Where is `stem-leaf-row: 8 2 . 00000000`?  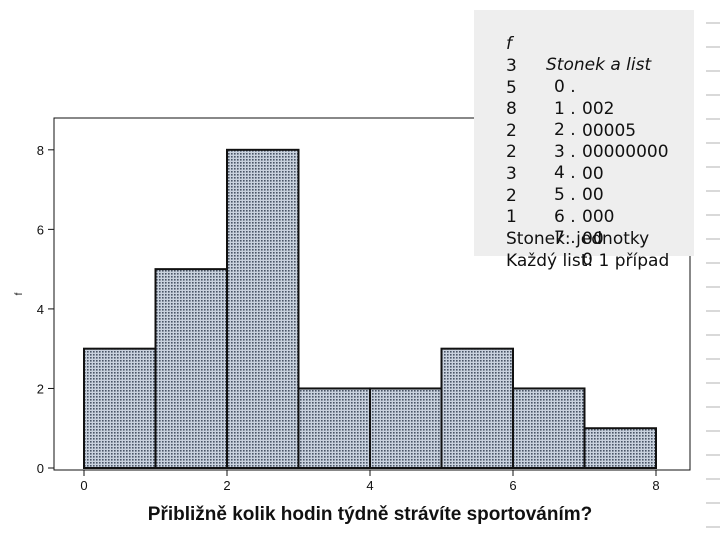 stem-leaf-row: 8 2 . 00000000 is located at coordinates (584, 119).